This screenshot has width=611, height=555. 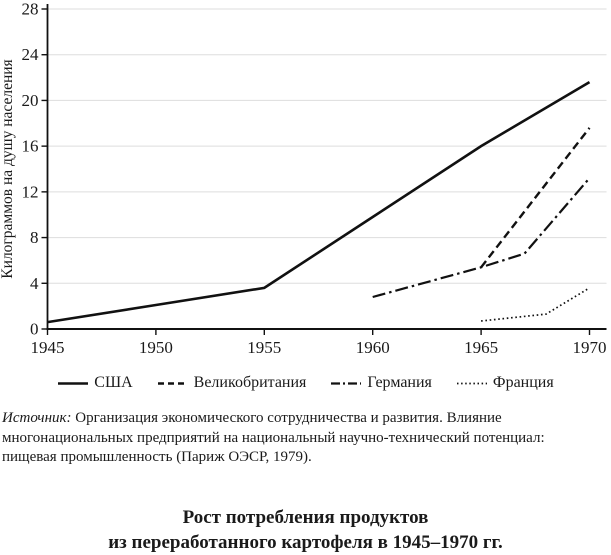 What do you see at coordinates (30, 146) in the screenshot?
I see `y-tick-label: 16` at bounding box center [30, 146].